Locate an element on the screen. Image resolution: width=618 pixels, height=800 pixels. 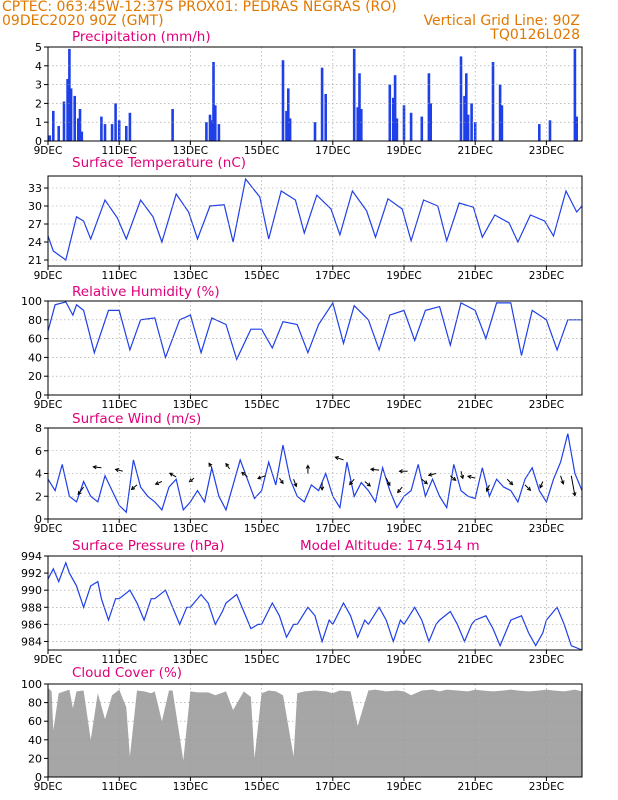
precip-ytick-label: 5 is located at coordinates (38, 47).